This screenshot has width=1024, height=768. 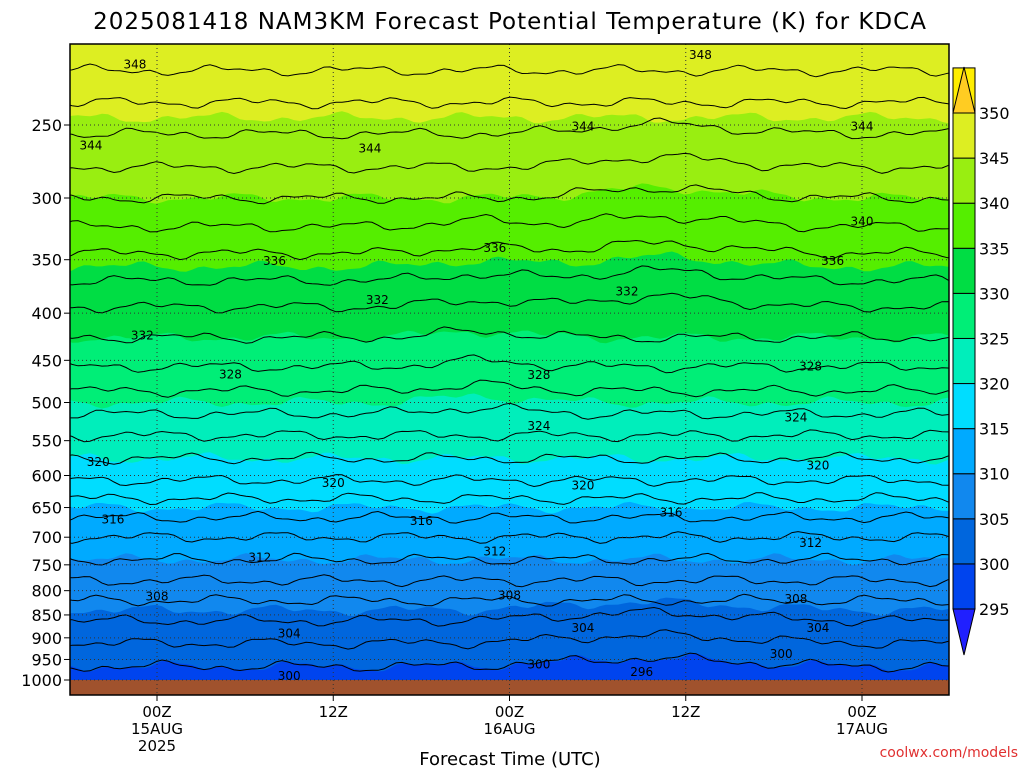 What do you see at coordinates (994, 338) in the screenshot?
I see `colorbar-tick-label: 325` at bounding box center [994, 338].